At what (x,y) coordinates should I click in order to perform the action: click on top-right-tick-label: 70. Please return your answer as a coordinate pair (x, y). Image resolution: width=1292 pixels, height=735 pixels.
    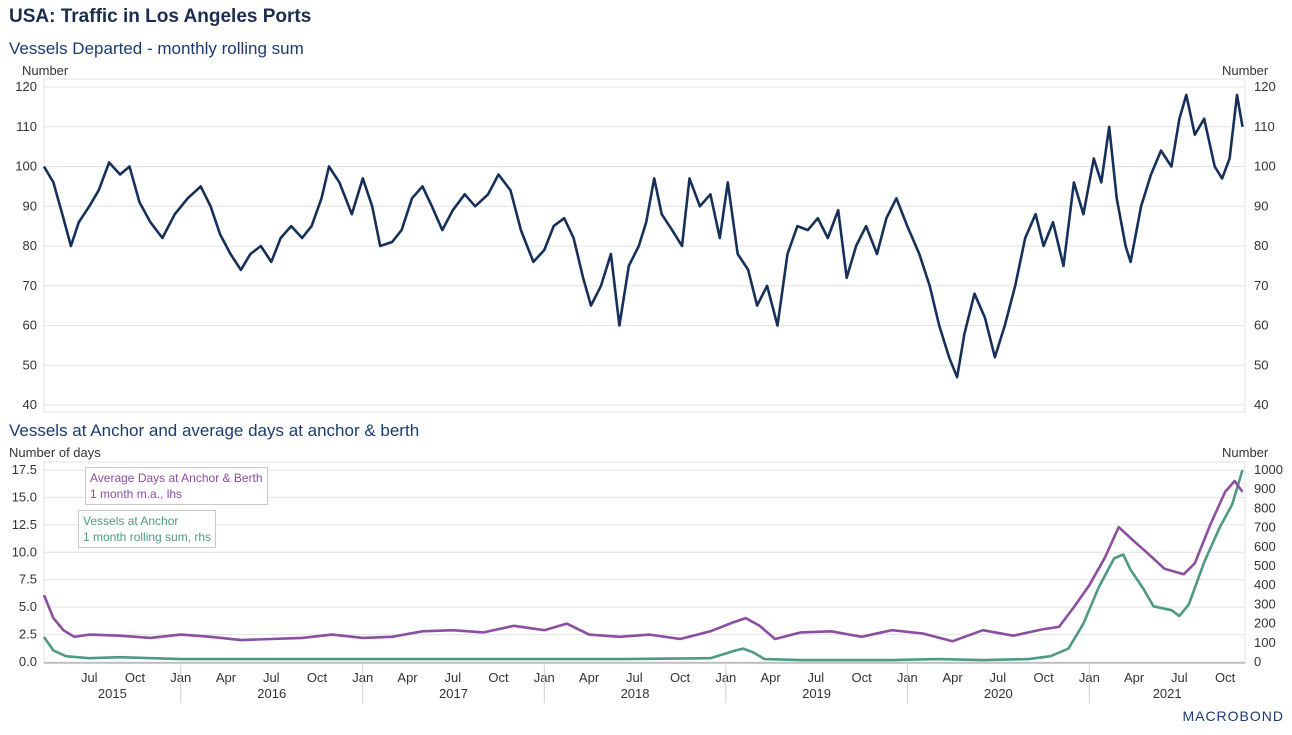
    Looking at the image, I should click on (1261, 285).